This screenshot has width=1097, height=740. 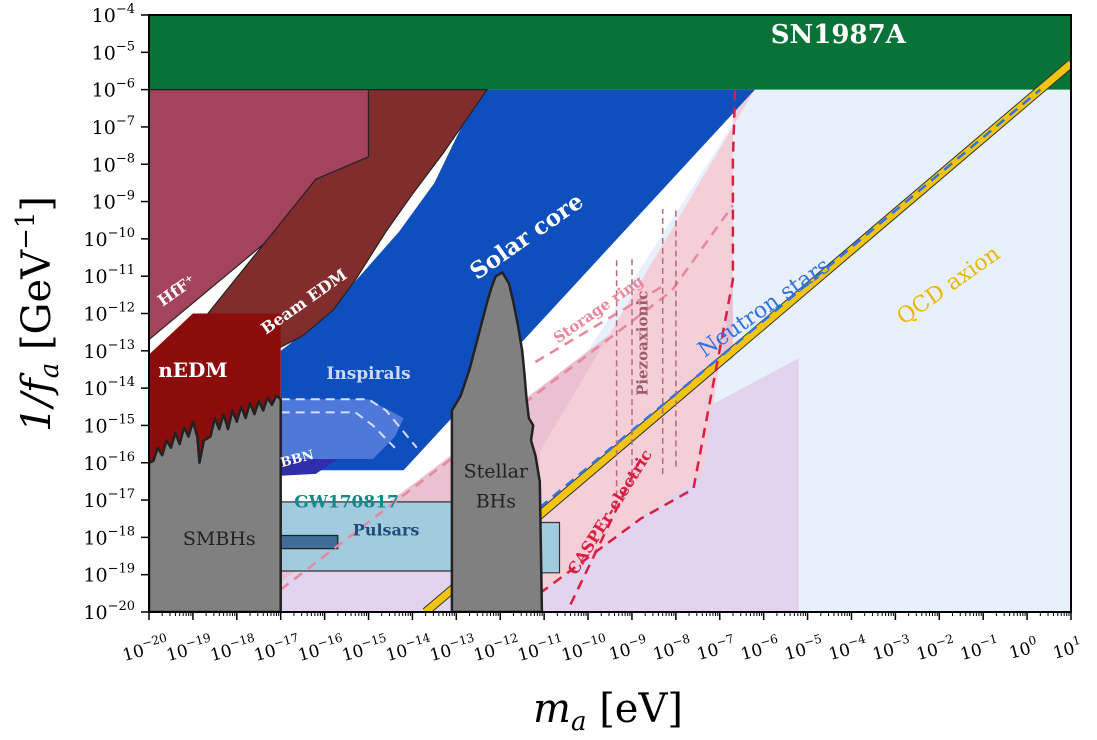 What do you see at coordinates (113, 163) in the screenshot?
I see `y-tick-label: 10⁻⁸` at bounding box center [113, 163].